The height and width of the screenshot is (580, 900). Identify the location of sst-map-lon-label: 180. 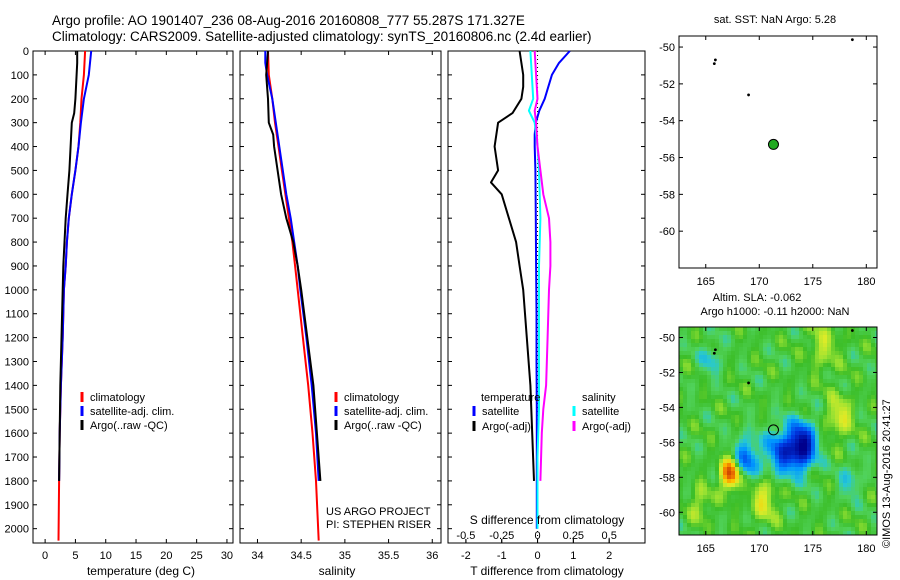
(866, 282).